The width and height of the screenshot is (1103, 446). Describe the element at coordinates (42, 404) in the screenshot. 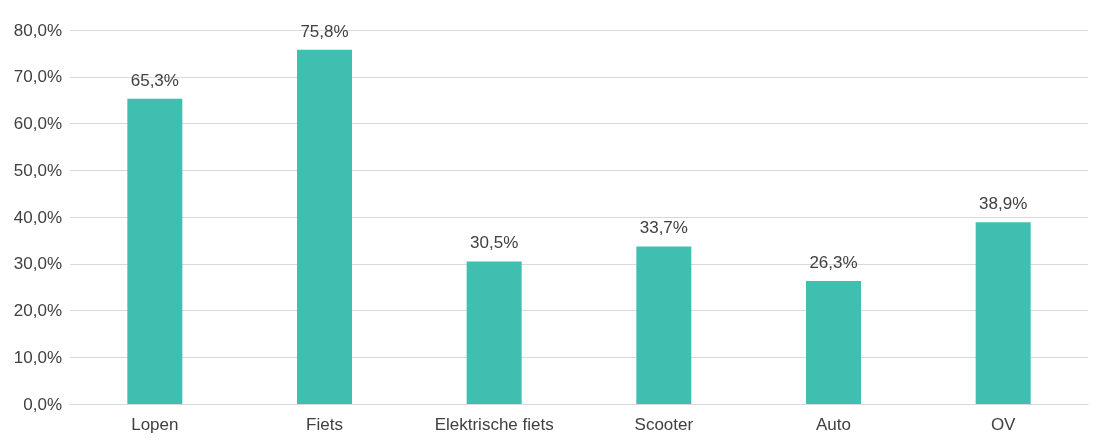

I see `y-tick-label: 0,0%` at that location.